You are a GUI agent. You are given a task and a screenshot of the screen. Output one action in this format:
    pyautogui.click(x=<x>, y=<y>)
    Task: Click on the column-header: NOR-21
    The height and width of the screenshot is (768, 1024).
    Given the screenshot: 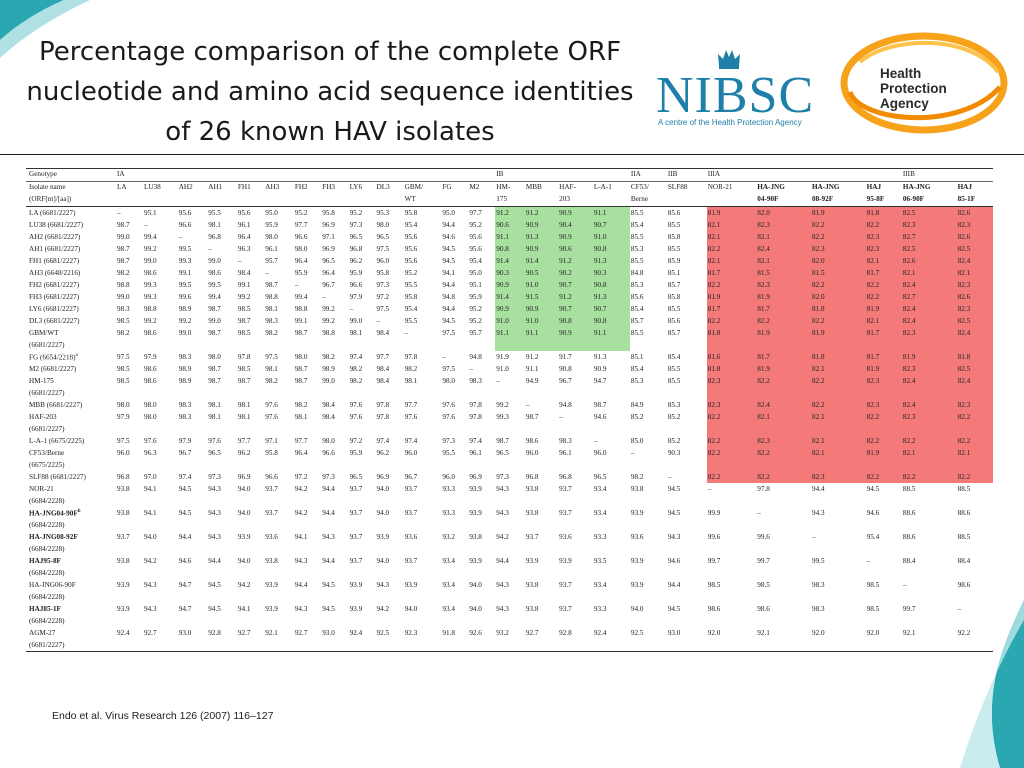 What is the action you would take?
    pyautogui.click(x=720, y=187)
    